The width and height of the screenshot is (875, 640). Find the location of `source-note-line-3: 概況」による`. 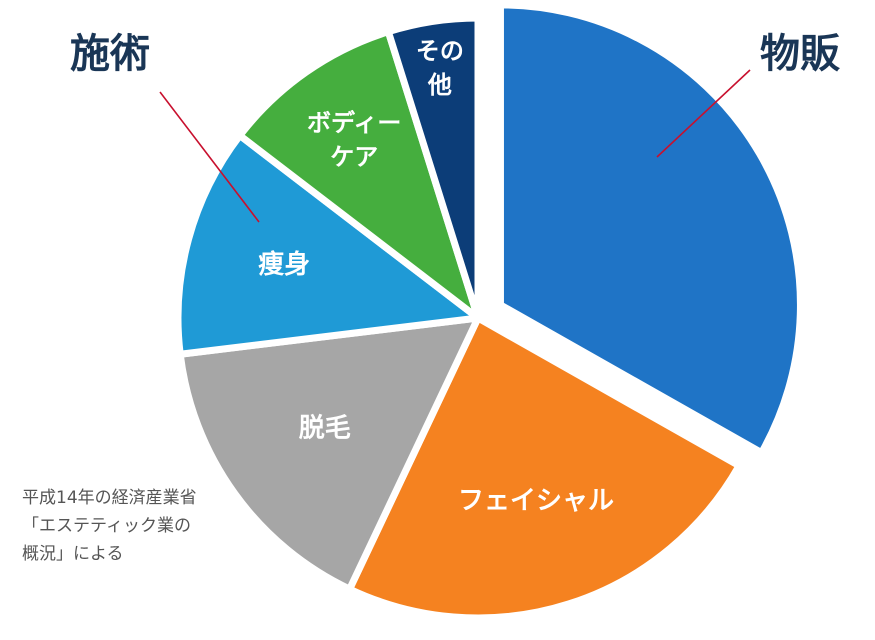

source-note-line-3: 概況」による is located at coordinates (73, 554).